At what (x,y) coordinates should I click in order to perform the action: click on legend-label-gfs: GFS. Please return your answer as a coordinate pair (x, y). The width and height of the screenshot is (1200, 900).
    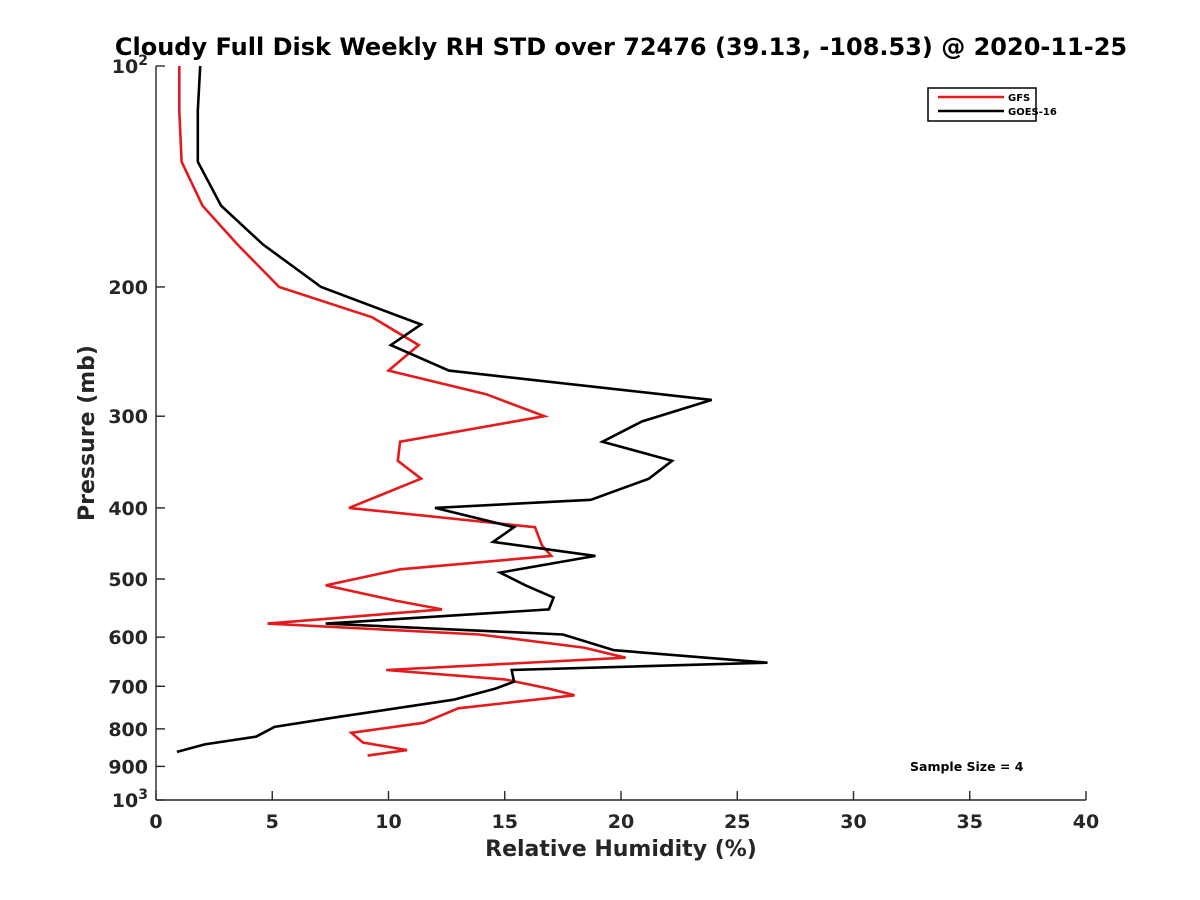
    Looking at the image, I should click on (1019, 98).